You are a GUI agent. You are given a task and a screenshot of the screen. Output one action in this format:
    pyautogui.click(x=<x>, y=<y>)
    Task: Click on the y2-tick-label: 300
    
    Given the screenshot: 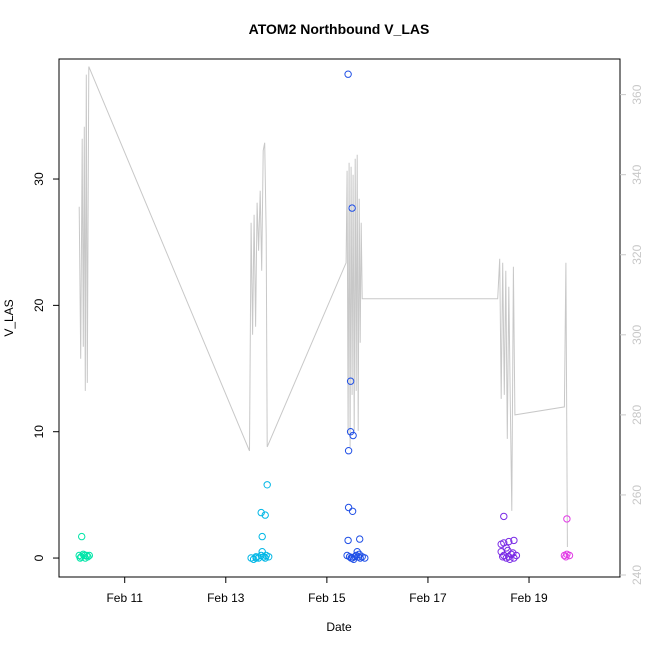 What is the action you would take?
    pyautogui.click(x=637, y=334)
    